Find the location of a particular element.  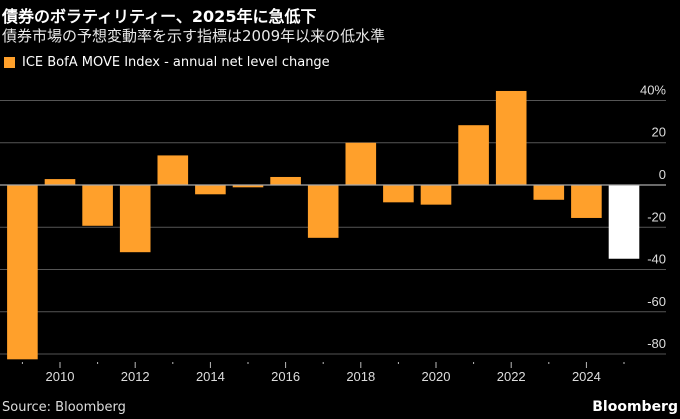

bar-2023 is located at coordinates (549, 192).